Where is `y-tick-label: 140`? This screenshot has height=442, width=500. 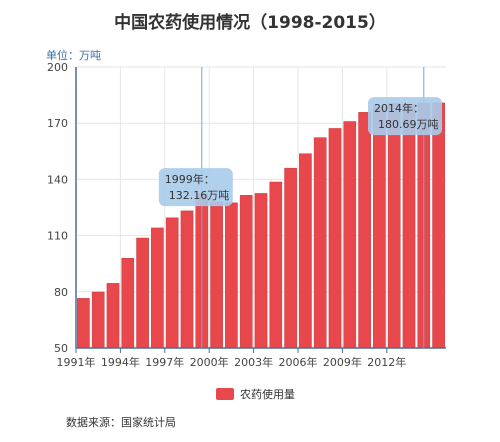 y-tick-label: 140 is located at coordinates (57, 179).